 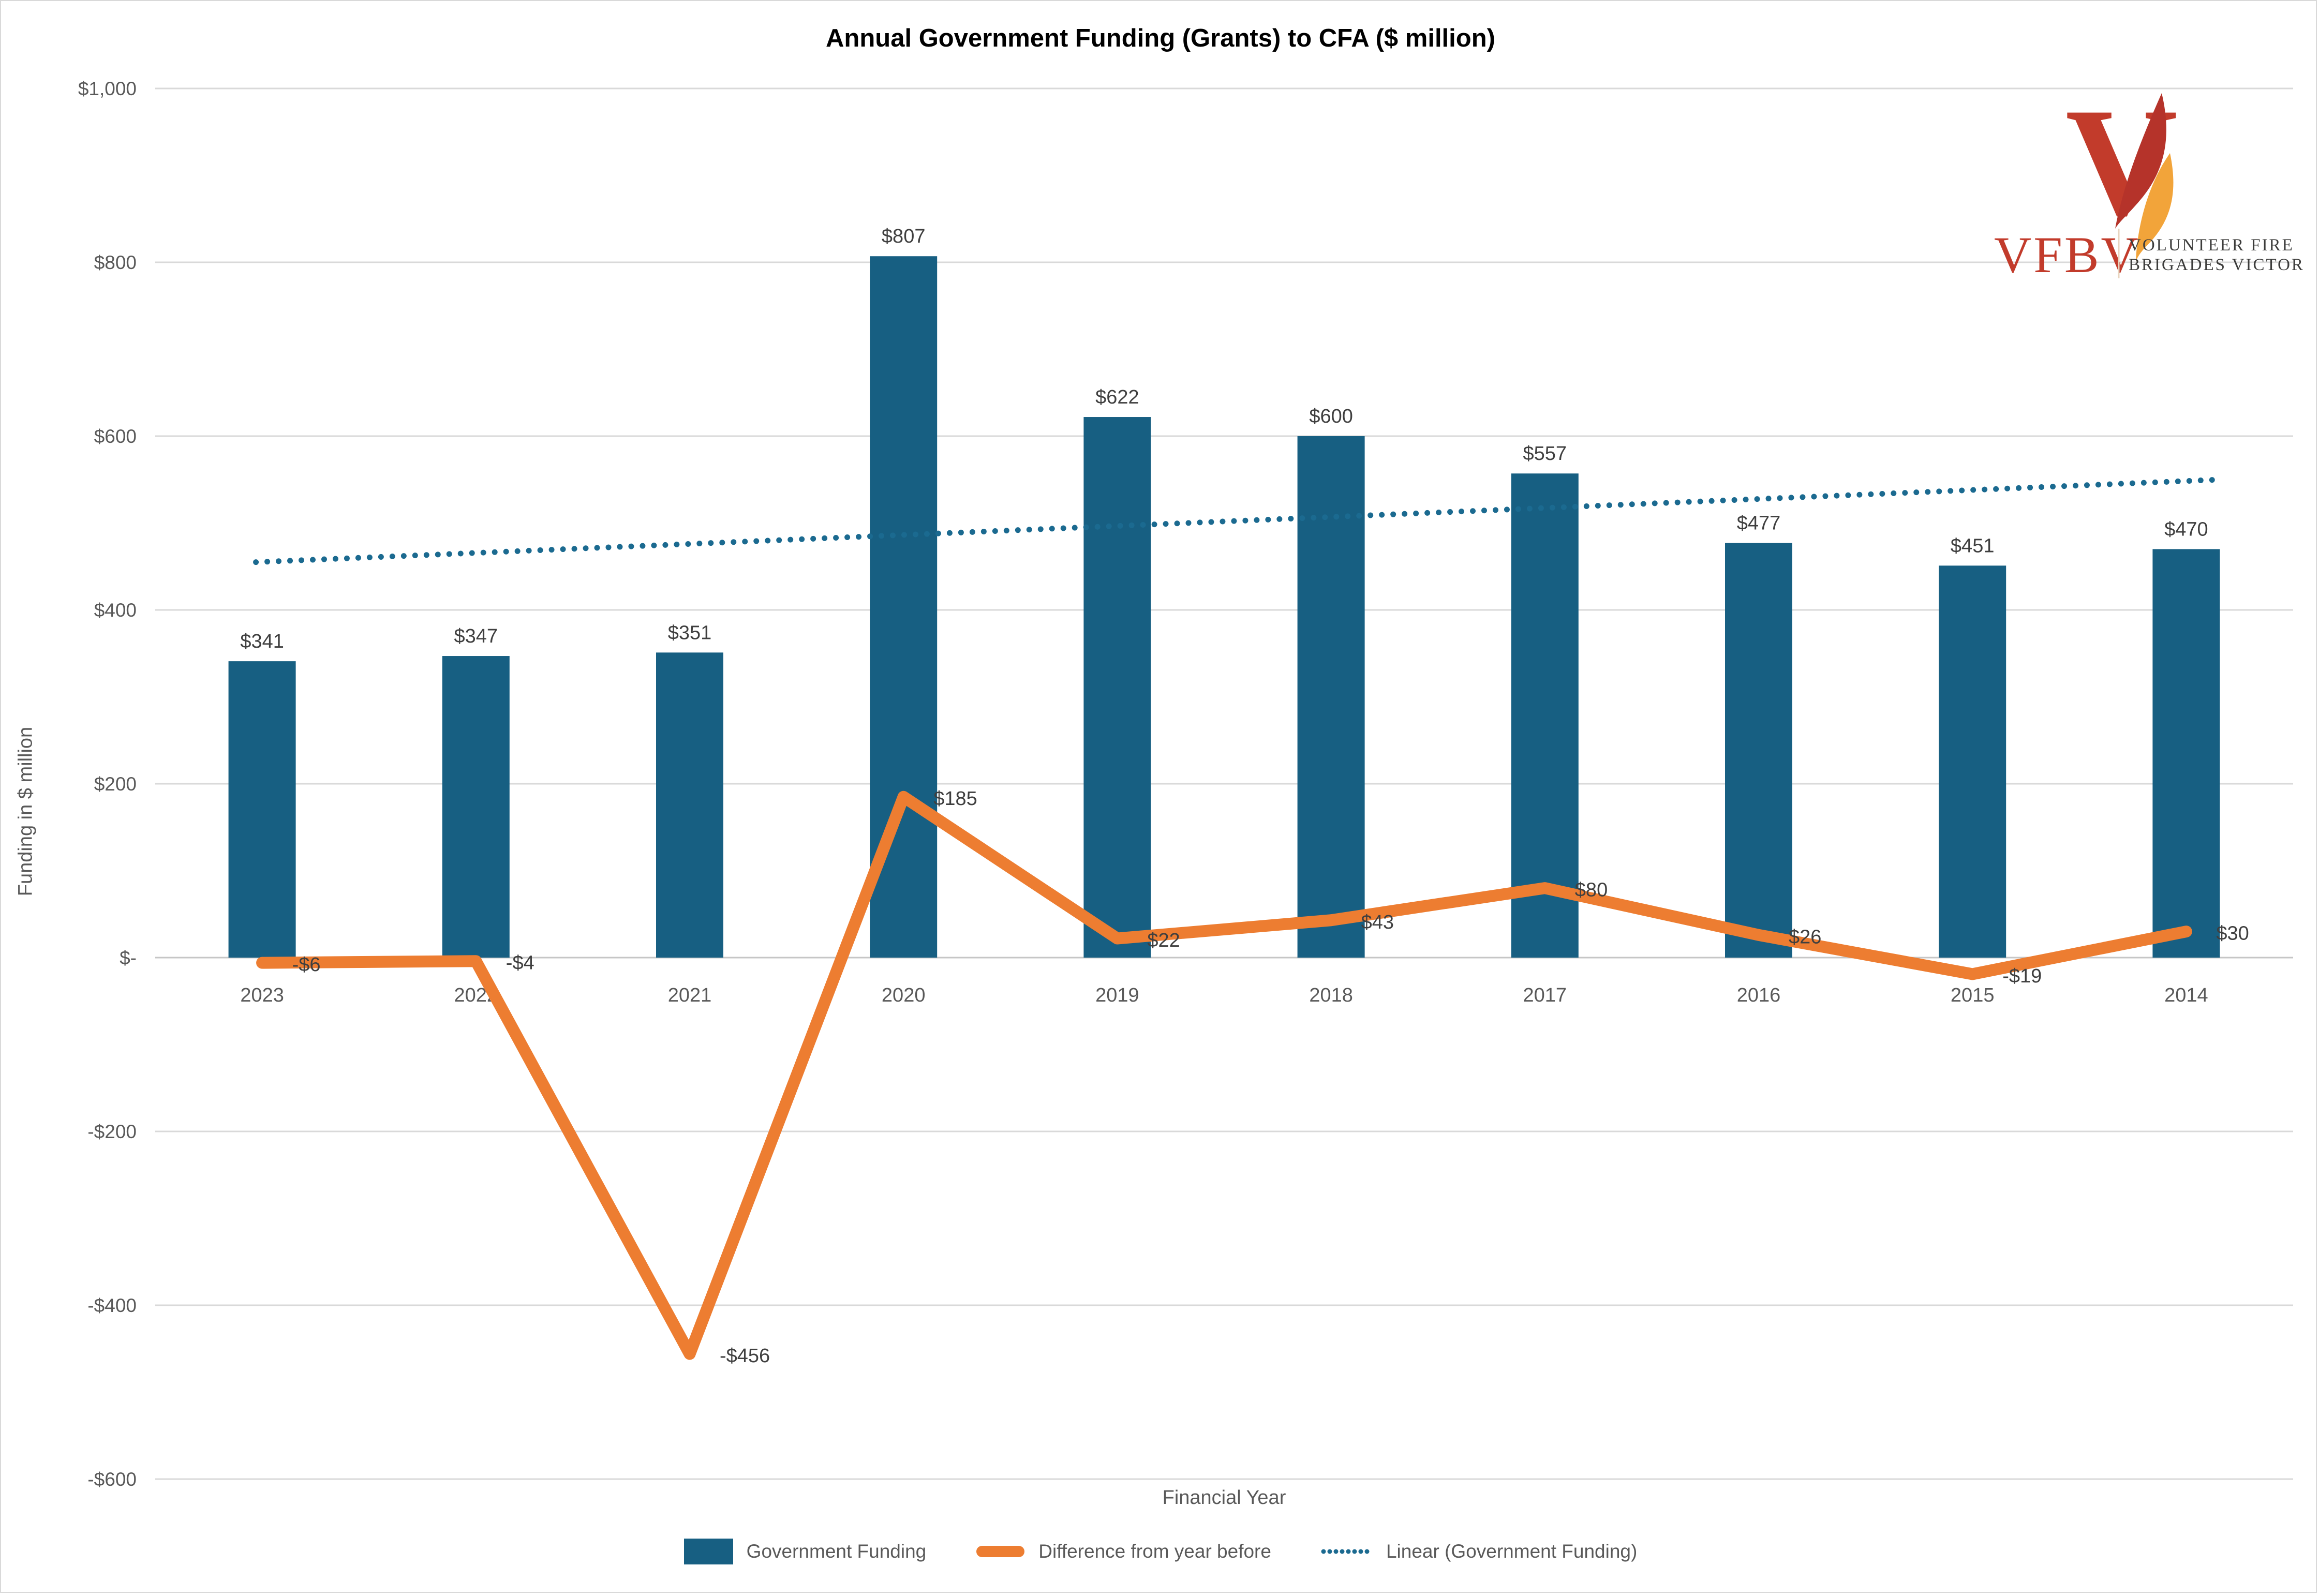 I want to click on bar-data-label: $341, so click(x=262, y=641).